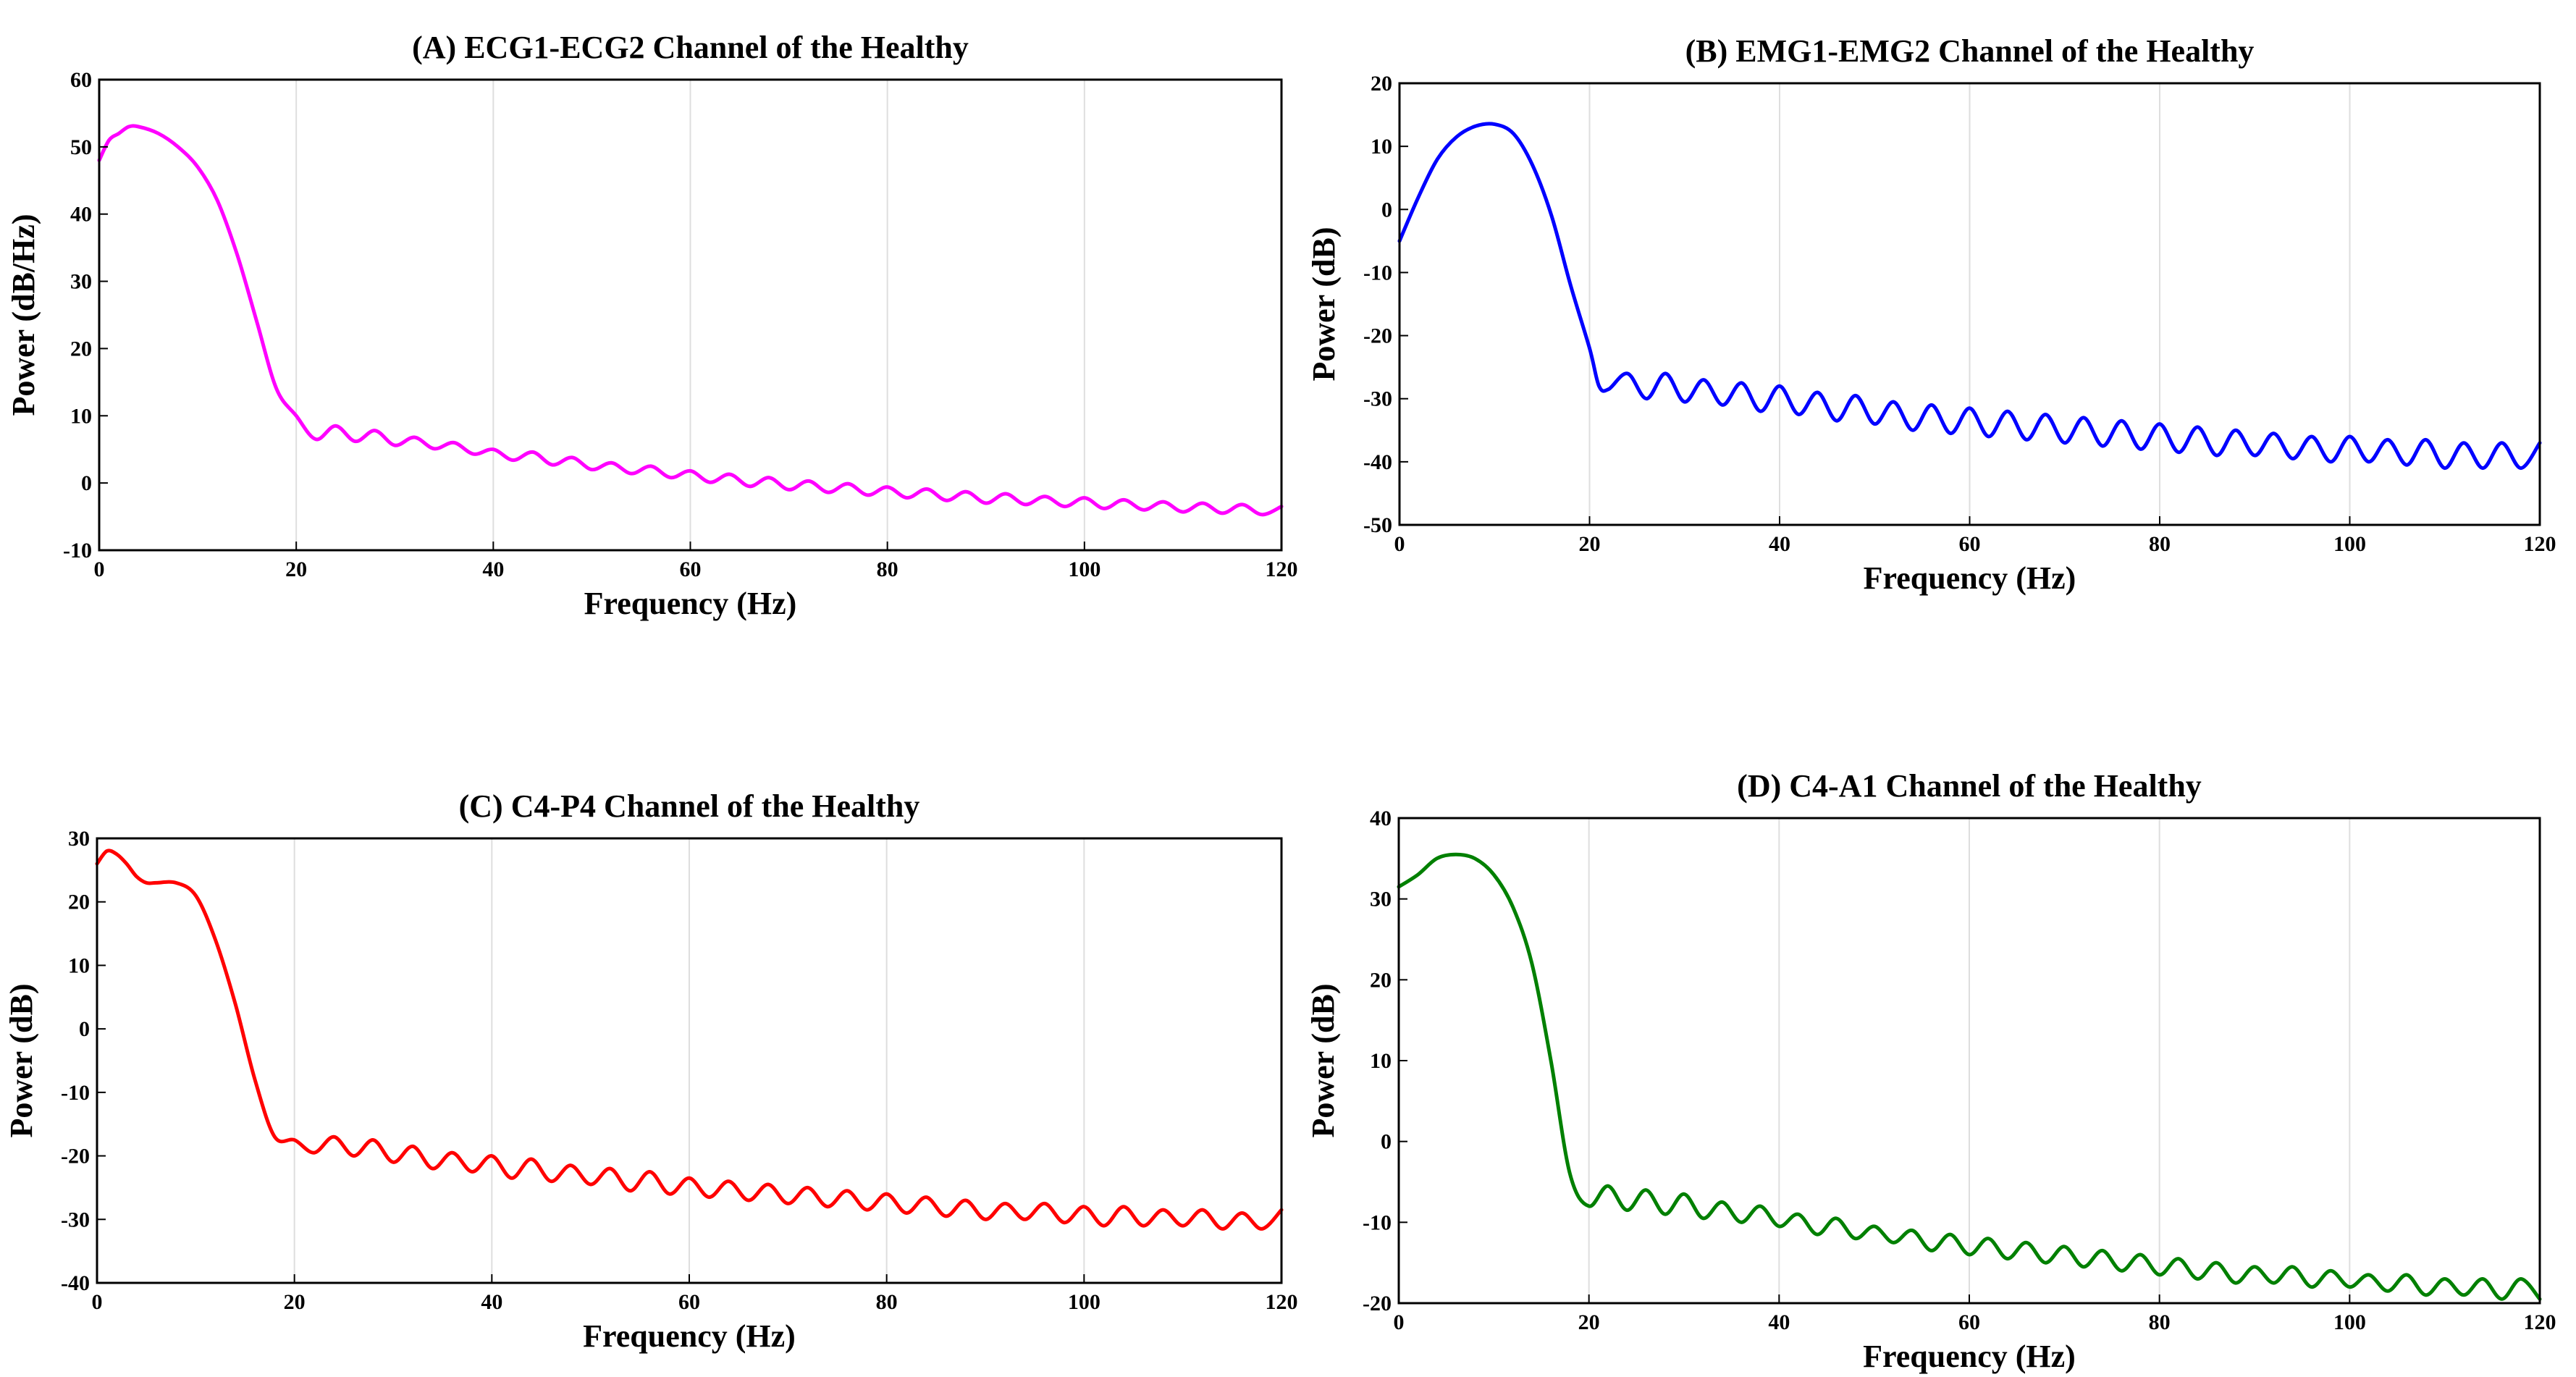 Image resolution: width=2576 pixels, height=1377 pixels. Describe the element at coordinates (1377, 525) in the screenshot. I see `y-tick-label: -50` at that location.